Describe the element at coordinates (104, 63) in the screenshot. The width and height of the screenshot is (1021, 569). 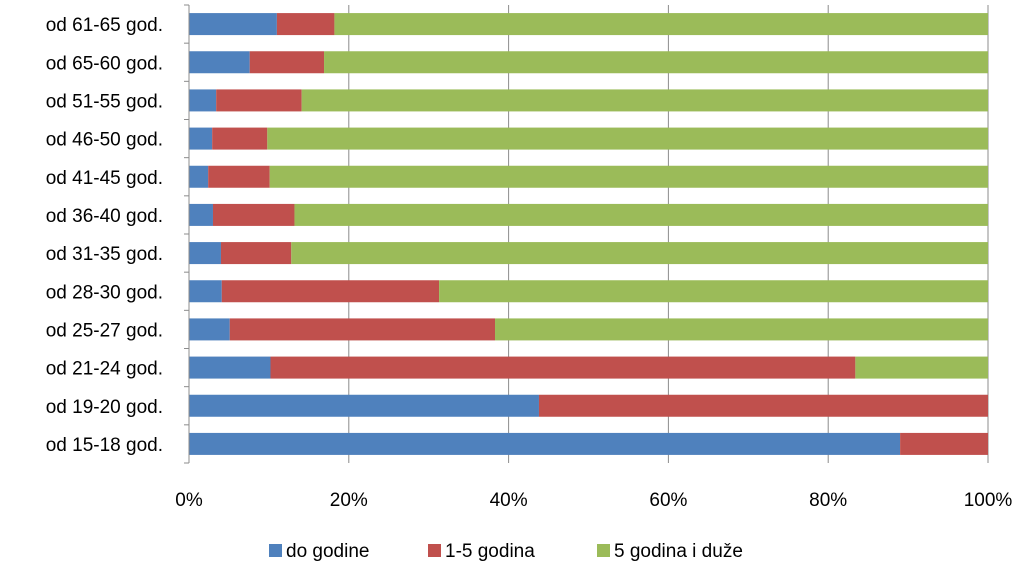
I see `category-label: od 65-60 god.` at that location.